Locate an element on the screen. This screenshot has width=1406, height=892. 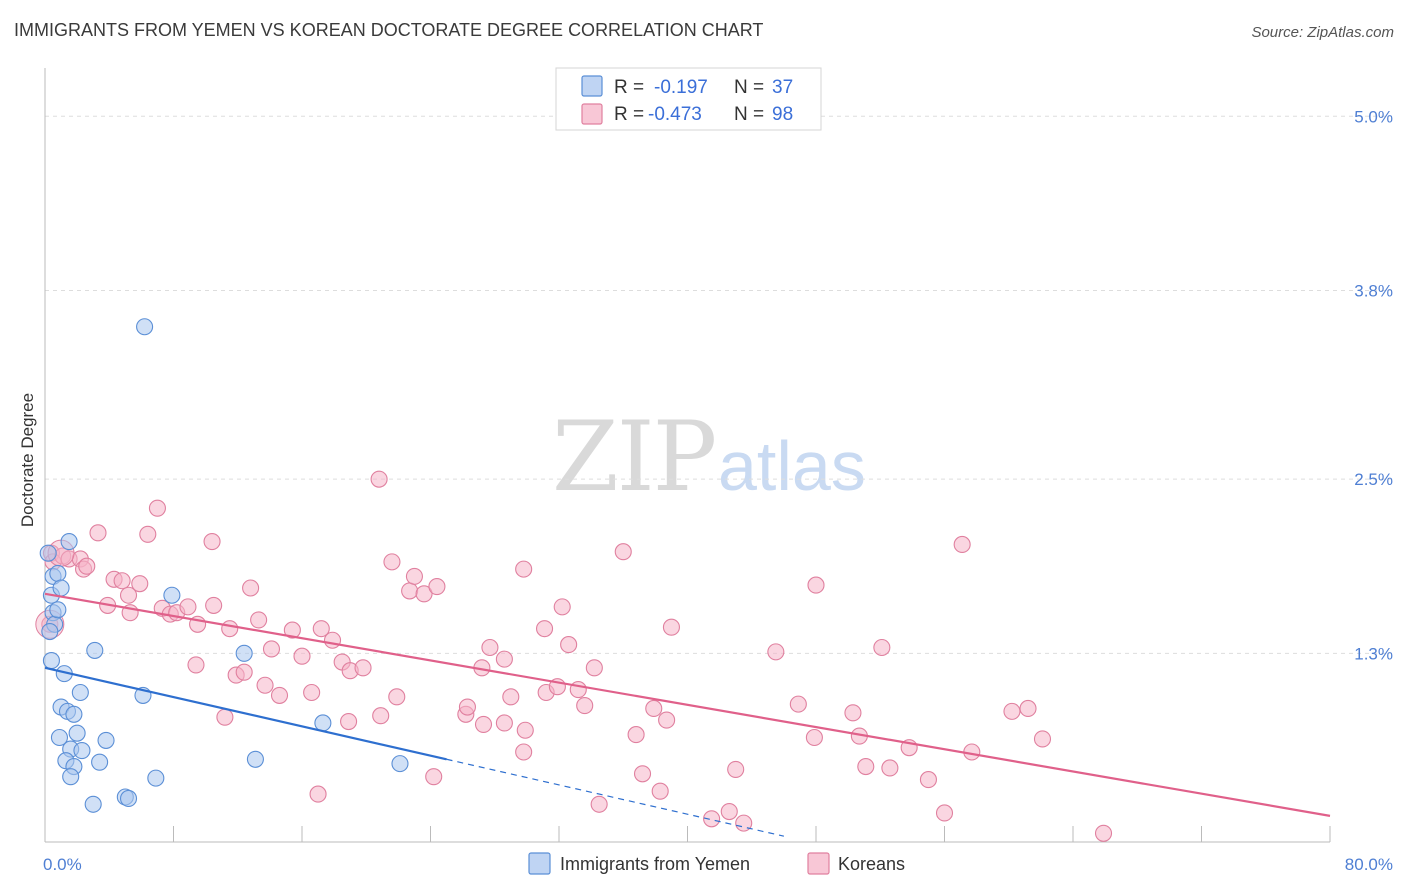
x-tick-label-max: 80.0% is located at coordinates (1369, 864).